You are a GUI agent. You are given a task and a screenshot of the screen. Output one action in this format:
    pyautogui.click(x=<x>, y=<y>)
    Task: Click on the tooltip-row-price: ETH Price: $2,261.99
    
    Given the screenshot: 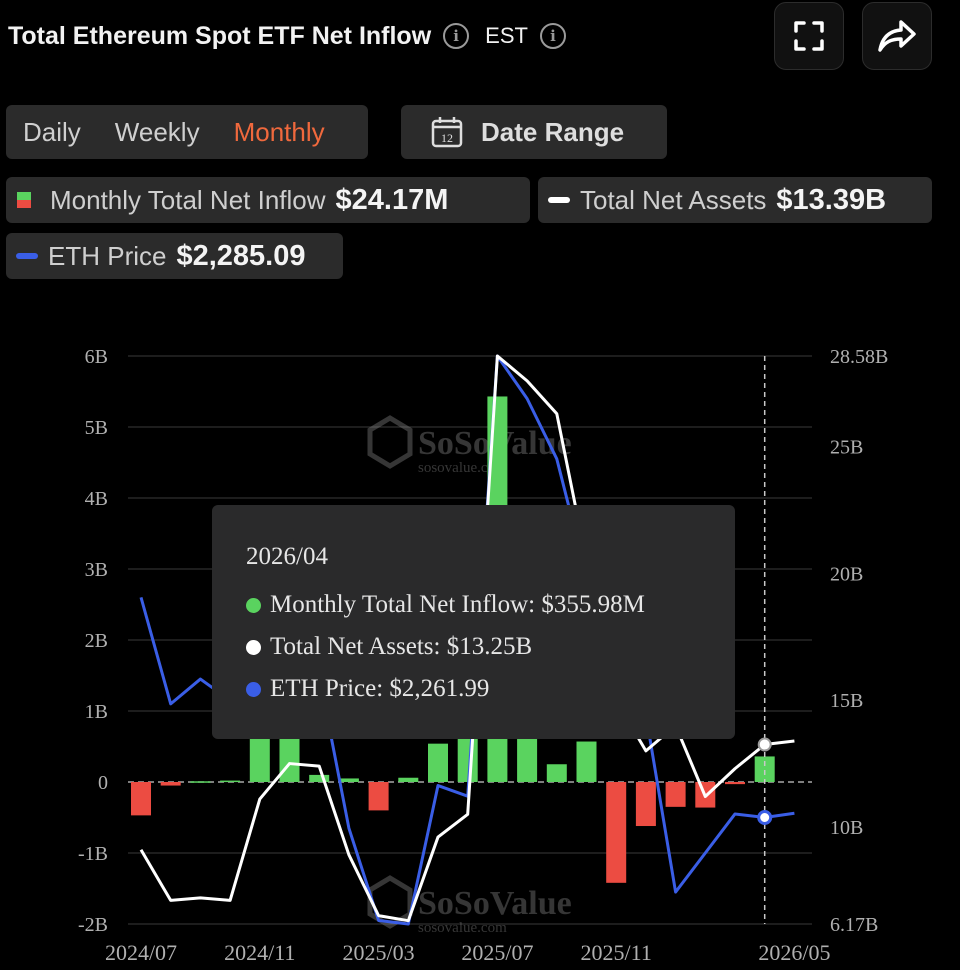 What is the action you would take?
    pyautogui.click(x=490, y=689)
    